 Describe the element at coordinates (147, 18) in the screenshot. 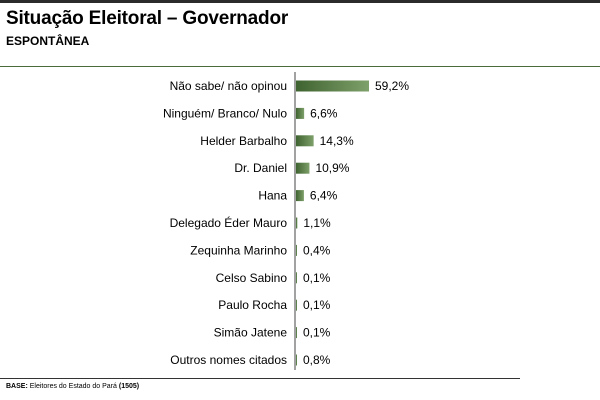

I see `page-title: Situação Eleitoral – Governador` at that location.